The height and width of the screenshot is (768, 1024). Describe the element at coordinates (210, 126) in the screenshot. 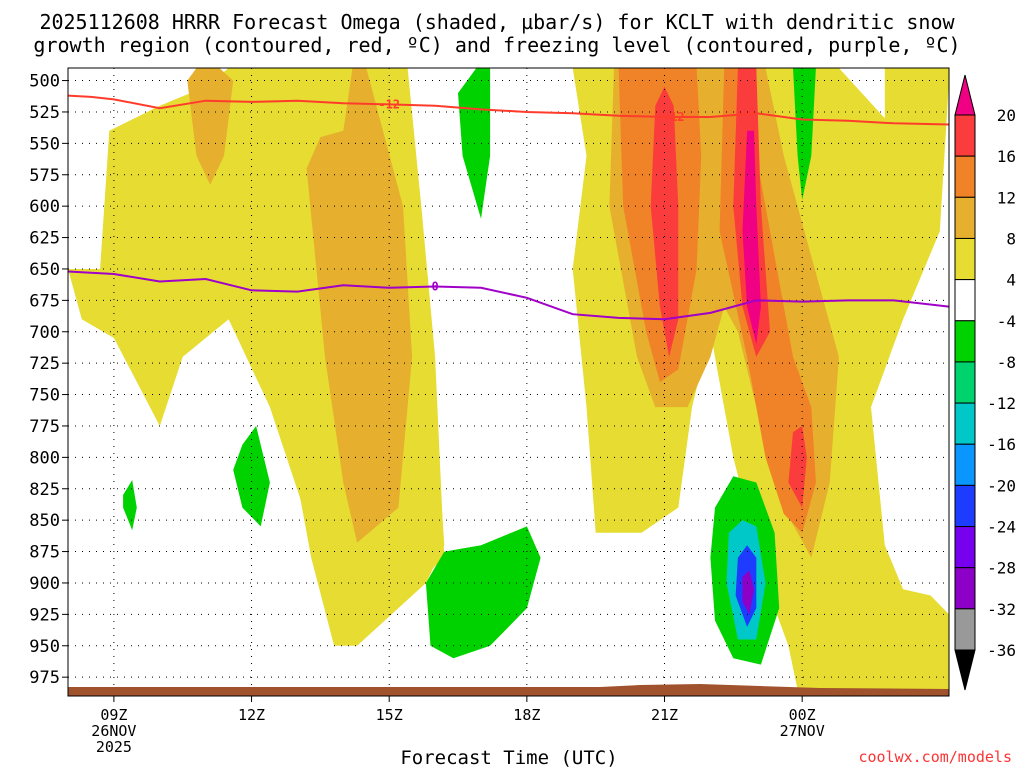

I see `positive-omega-orange-upper` at that location.